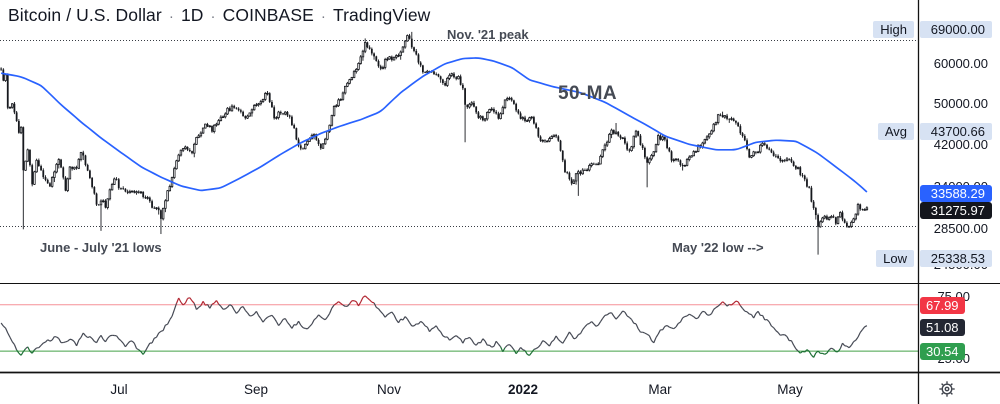  Describe the element at coordinates (488, 34) in the screenshot. I see `annotation-nov-21-peak: Nov. '21 peak` at that location.